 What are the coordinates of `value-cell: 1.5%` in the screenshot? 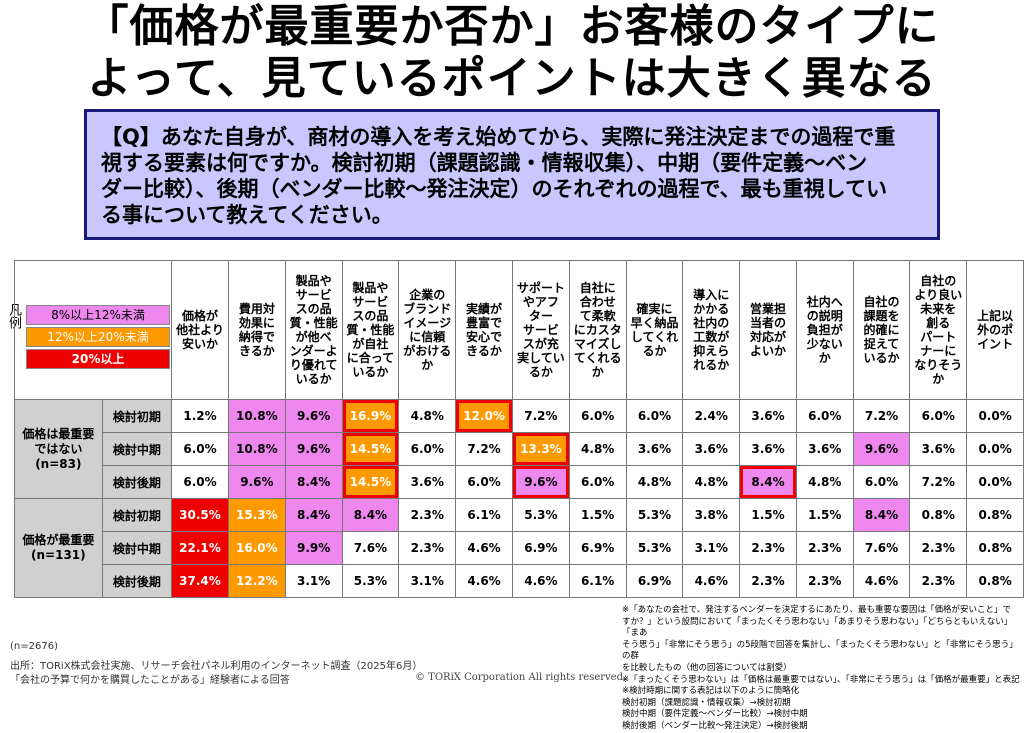 It's located at (824, 515).